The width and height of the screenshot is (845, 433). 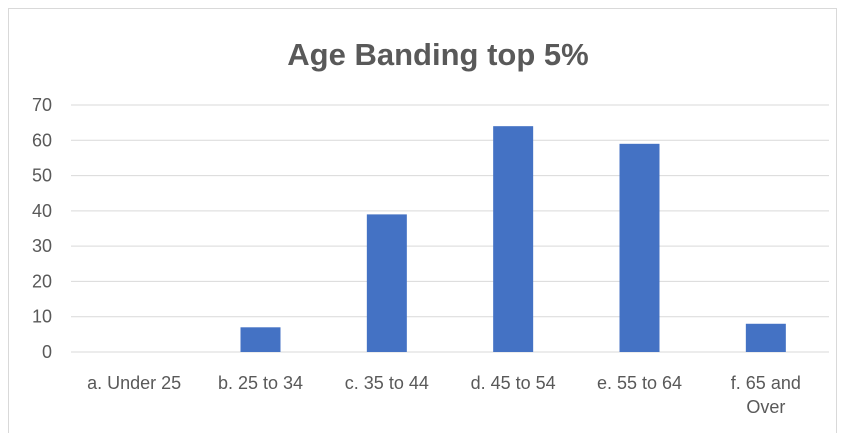 I want to click on y-axis-ticks: 0 10 20 30 40 50 60 70, so click(x=42, y=228).